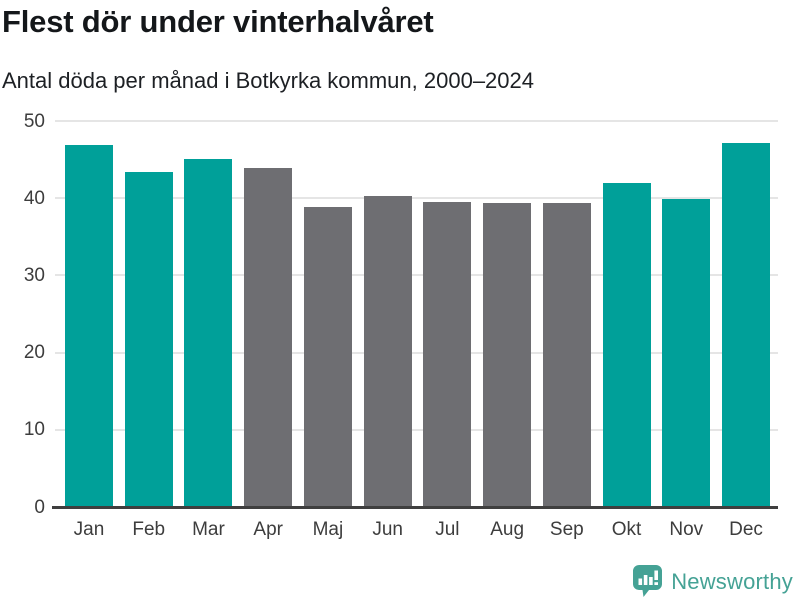  What do you see at coordinates (208, 332) in the screenshot?
I see `bar-mar` at bounding box center [208, 332].